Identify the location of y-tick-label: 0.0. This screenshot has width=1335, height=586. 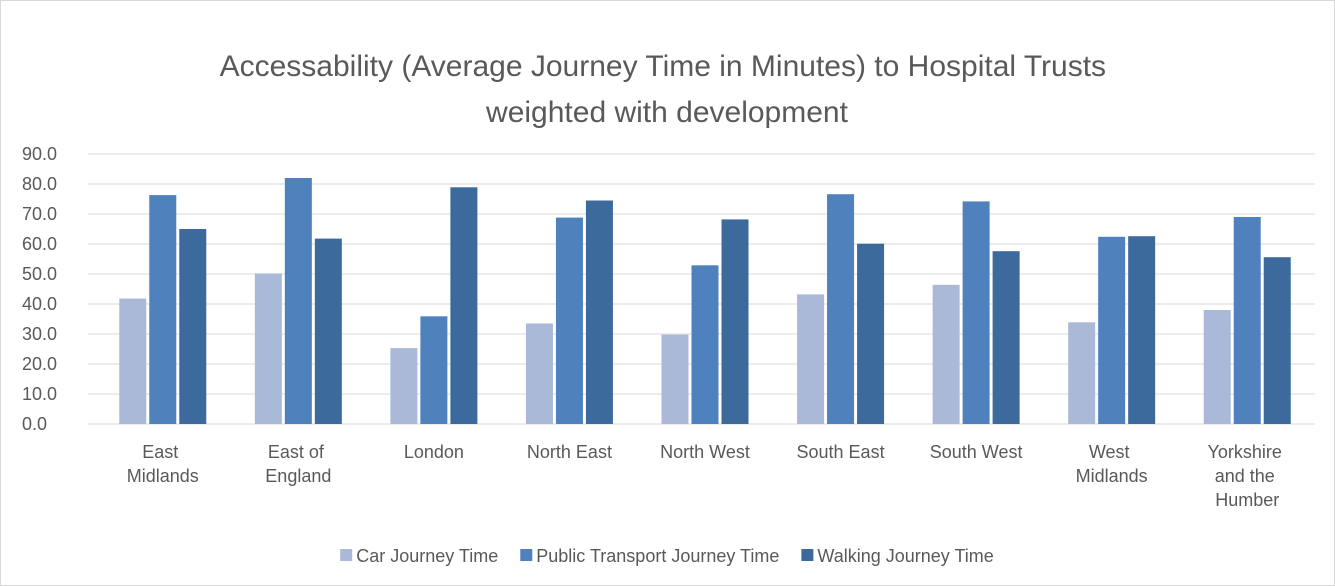
(34, 424).